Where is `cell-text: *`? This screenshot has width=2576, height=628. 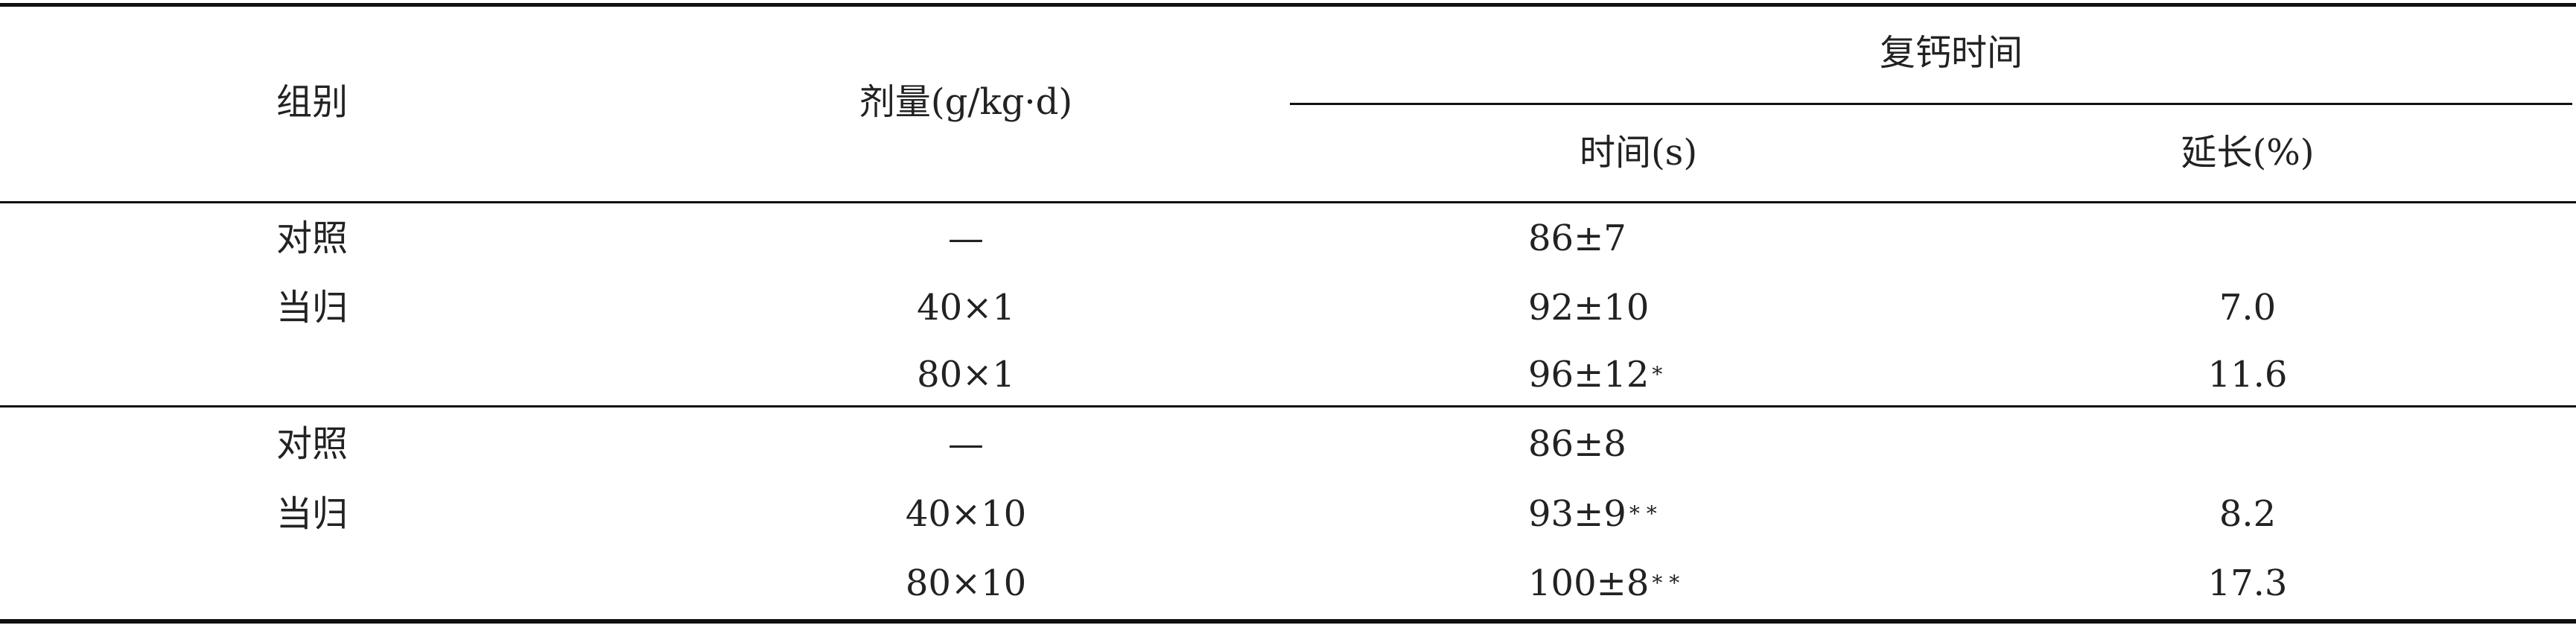
cell-text: * is located at coordinates (1657, 375).